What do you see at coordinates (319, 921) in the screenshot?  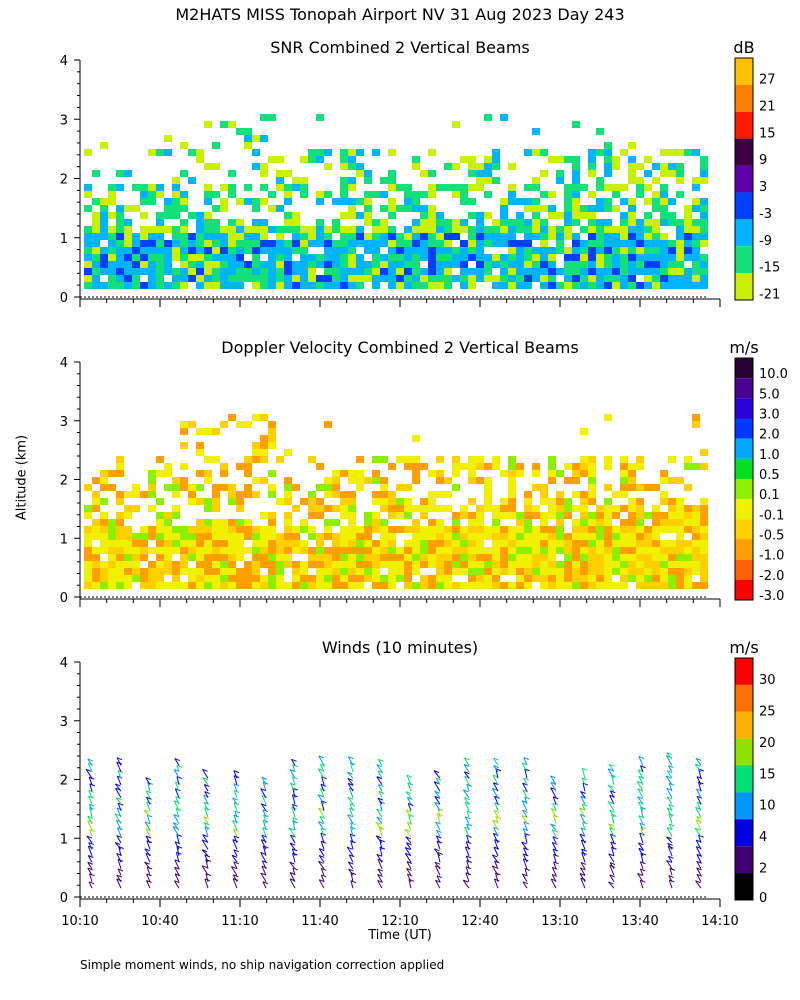 I see `x-tick-label: 11:40` at bounding box center [319, 921].